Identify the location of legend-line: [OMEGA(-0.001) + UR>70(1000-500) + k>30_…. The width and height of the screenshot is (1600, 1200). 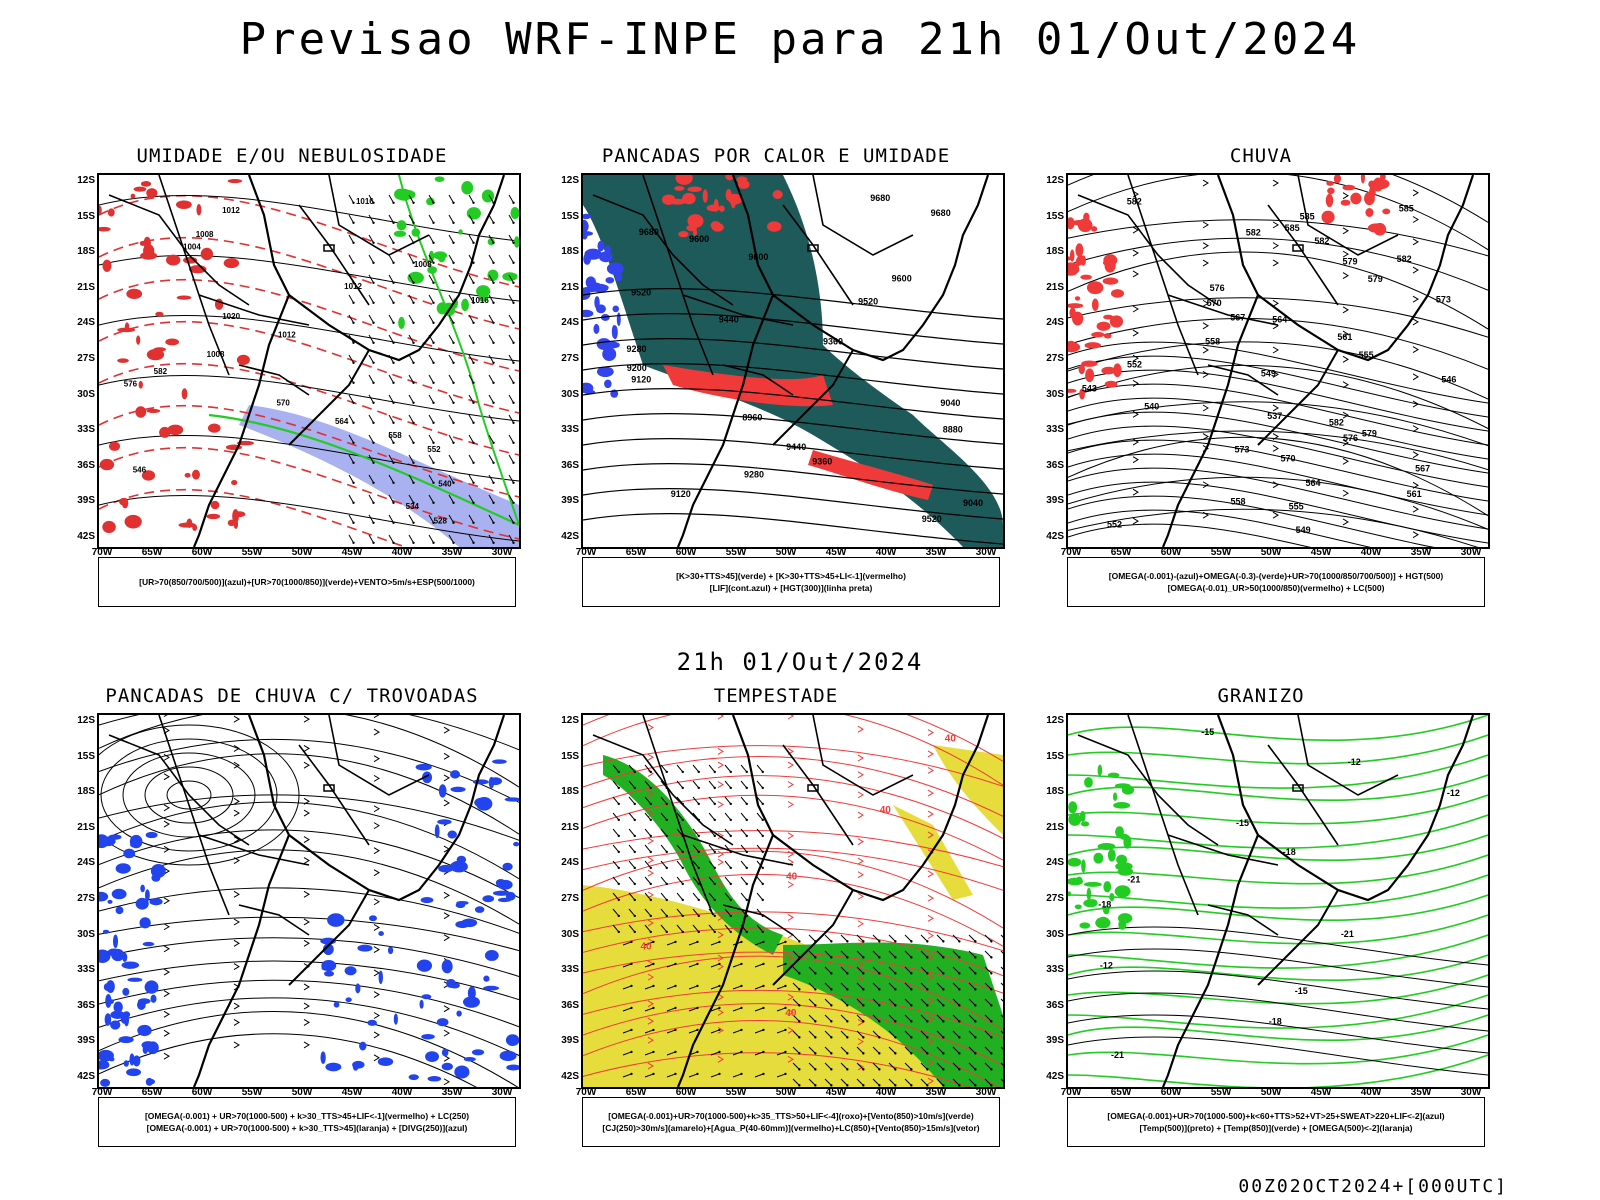
(307, 1116).